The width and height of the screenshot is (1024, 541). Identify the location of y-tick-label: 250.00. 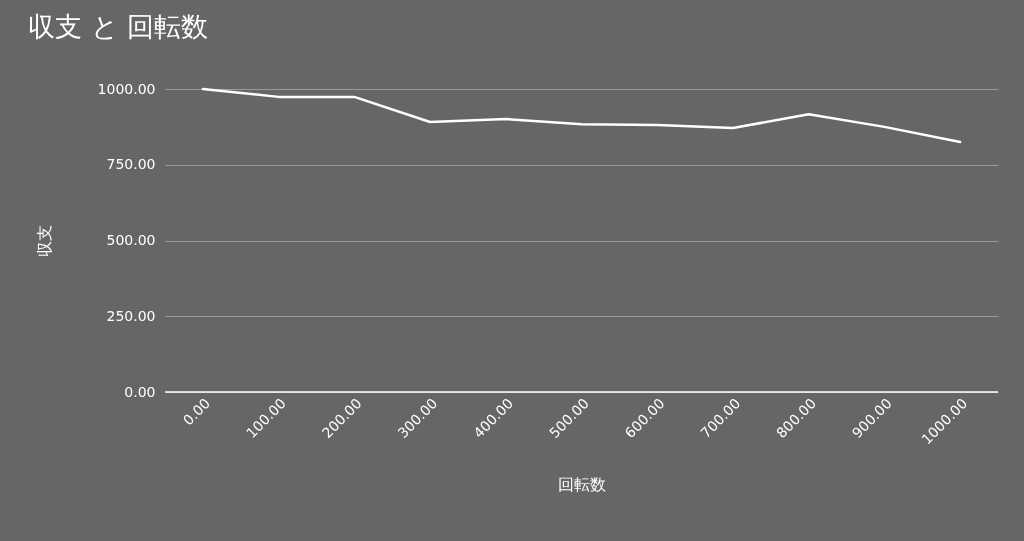
(131, 315).